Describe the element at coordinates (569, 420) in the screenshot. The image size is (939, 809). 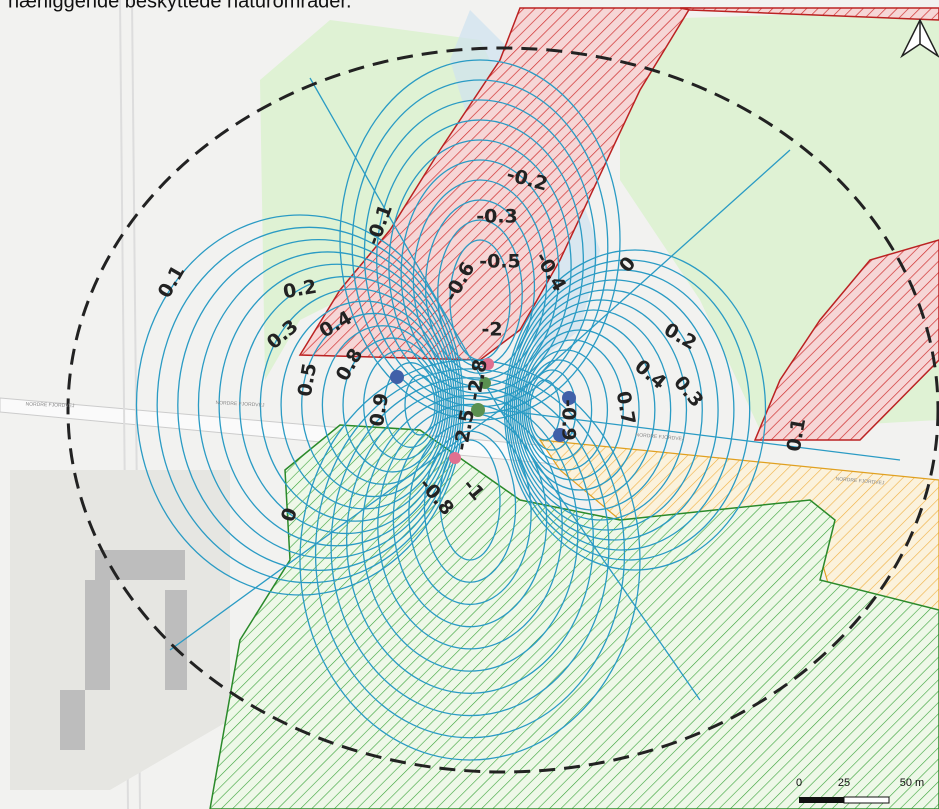
I see `contour-label: -0.9` at that location.